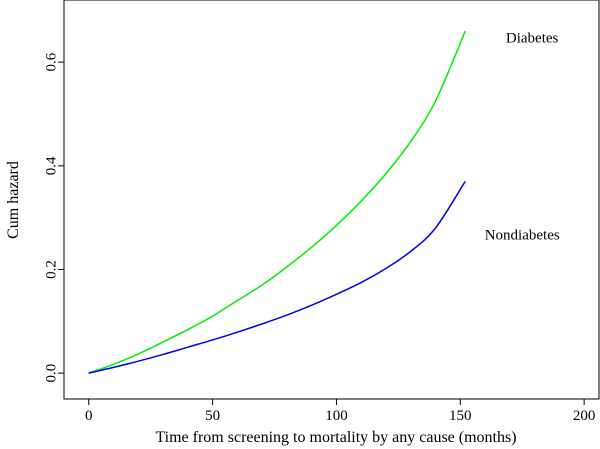  What do you see at coordinates (212, 416) in the screenshot?
I see `x-tick-label: 50` at bounding box center [212, 416].